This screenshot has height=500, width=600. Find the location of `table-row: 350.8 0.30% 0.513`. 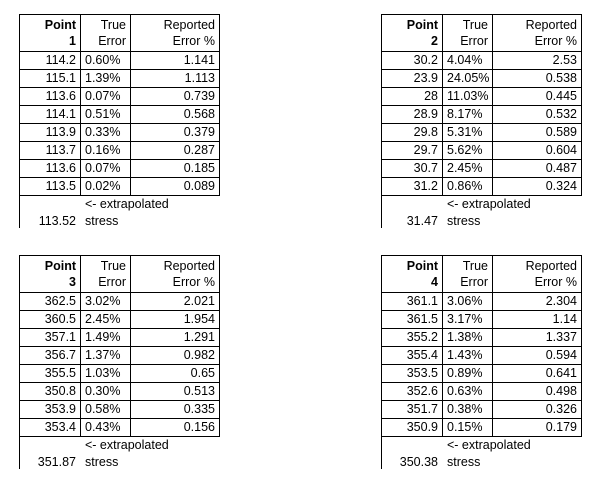

table-row: 350.8 0.30% 0.513 is located at coordinates (119, 391).